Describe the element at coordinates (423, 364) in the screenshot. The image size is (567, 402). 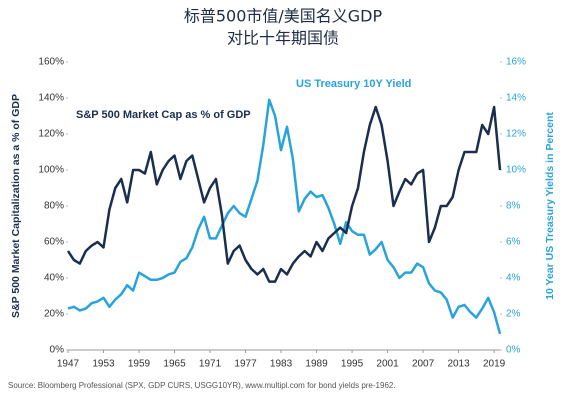
I see `x-tick-label: 2007` at that location.